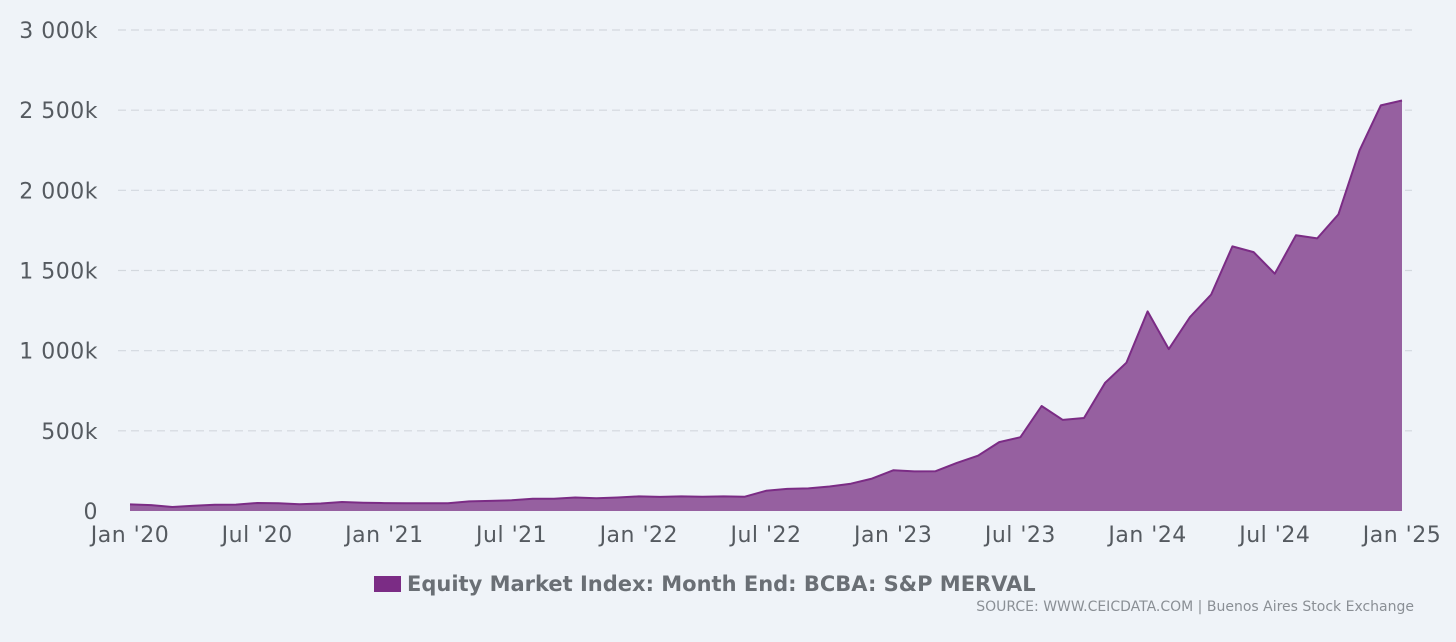 Image resolution: width=1456 pixels, height=642 pixels. Describe the element at coordinates (129, 535) in the screenshot. I see `x-tick-label: Jan '20` at that location.